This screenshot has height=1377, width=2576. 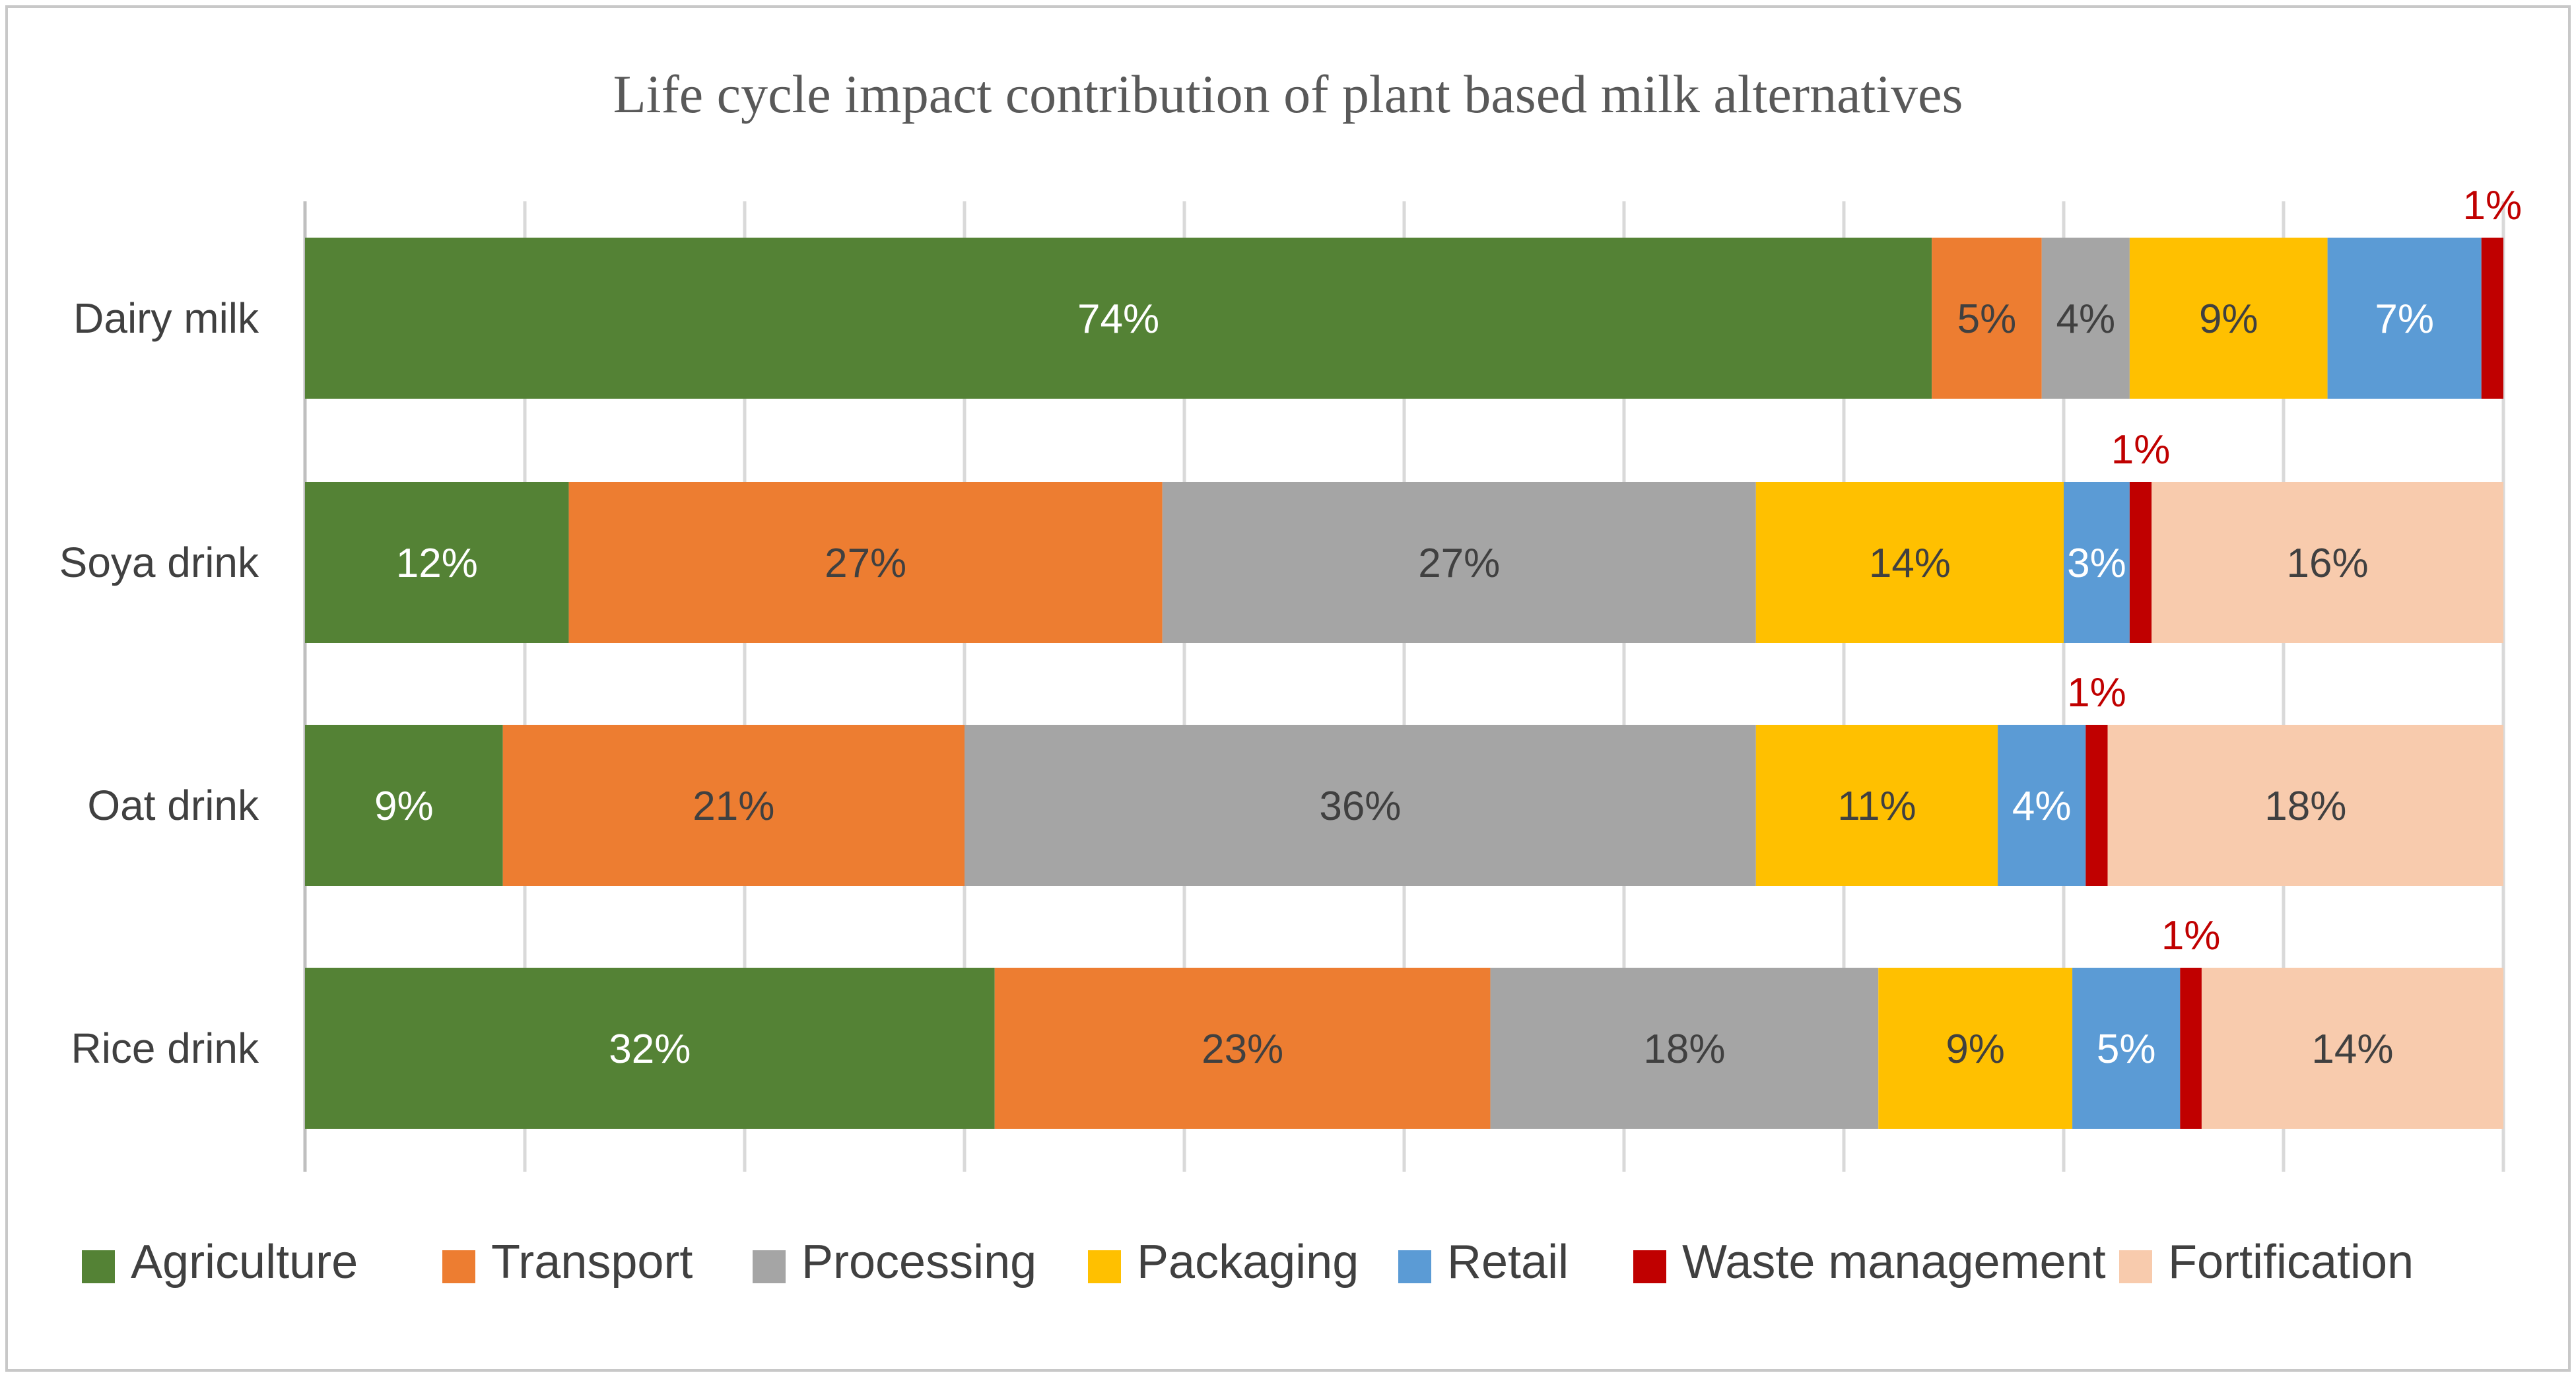 I want to click on bar-rice-drink-processing, so click(x=1684, y=1048).